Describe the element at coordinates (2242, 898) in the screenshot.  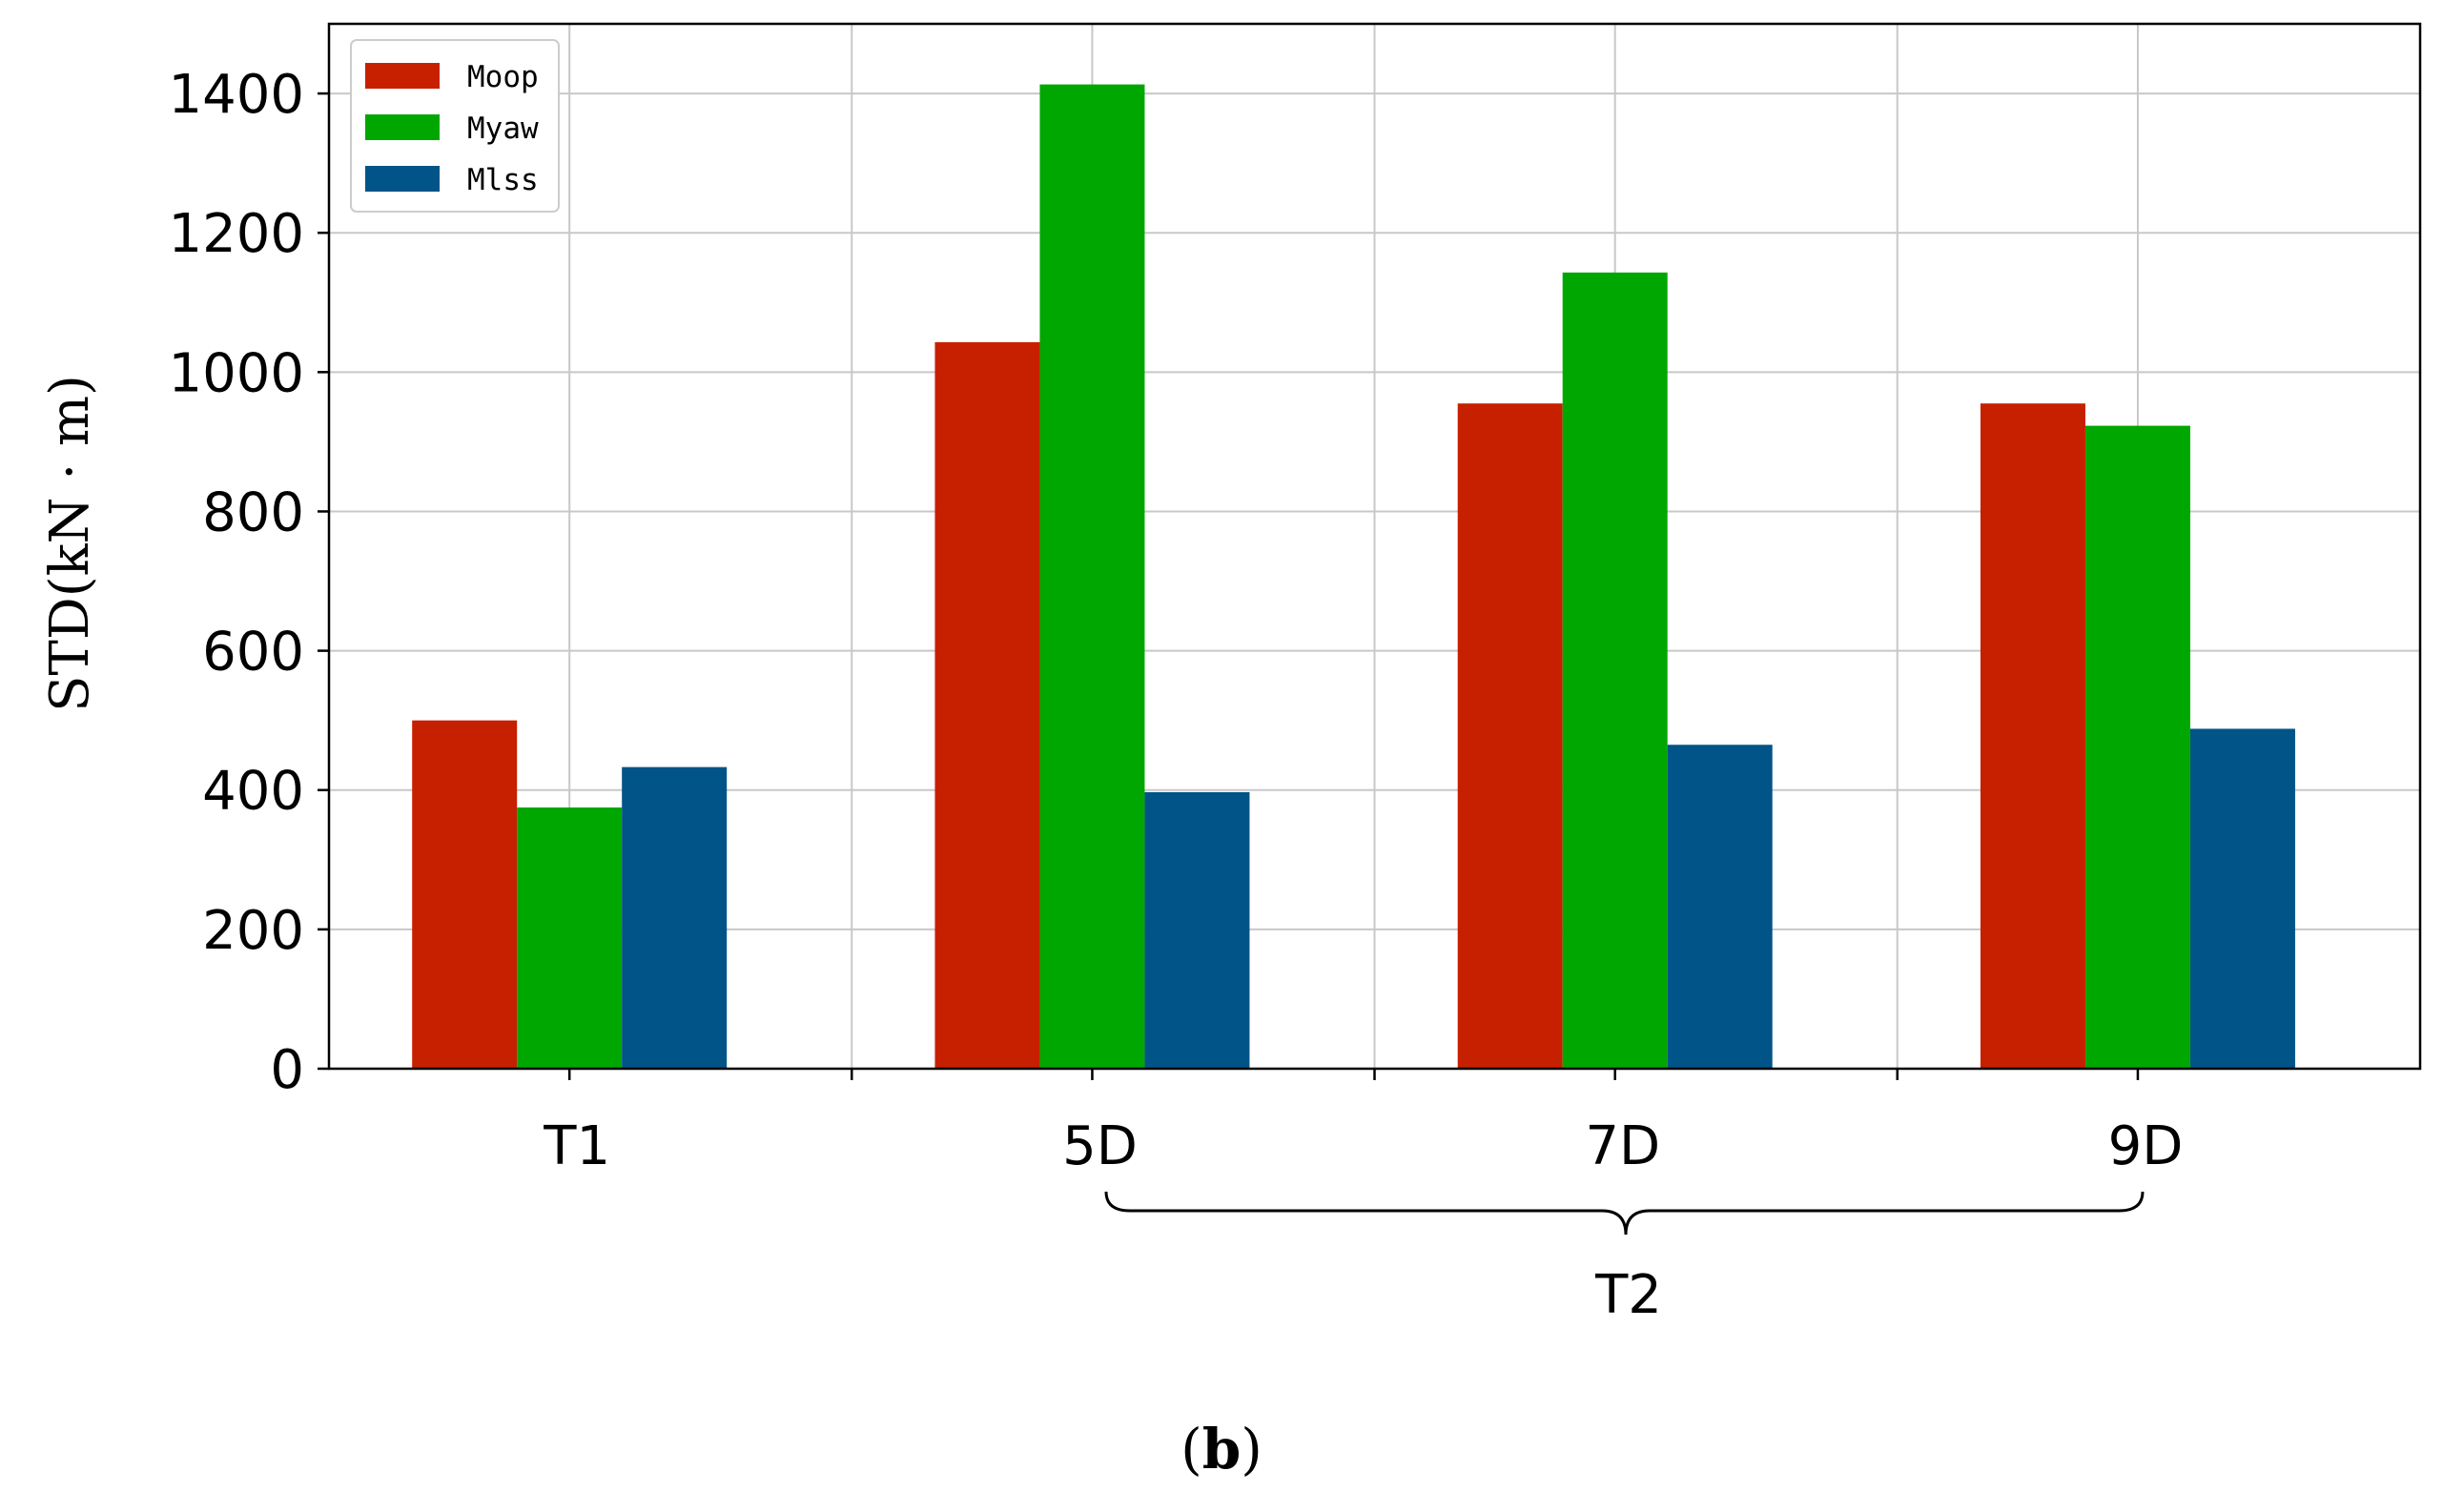
I see `bar-mlss-9d` at that location.